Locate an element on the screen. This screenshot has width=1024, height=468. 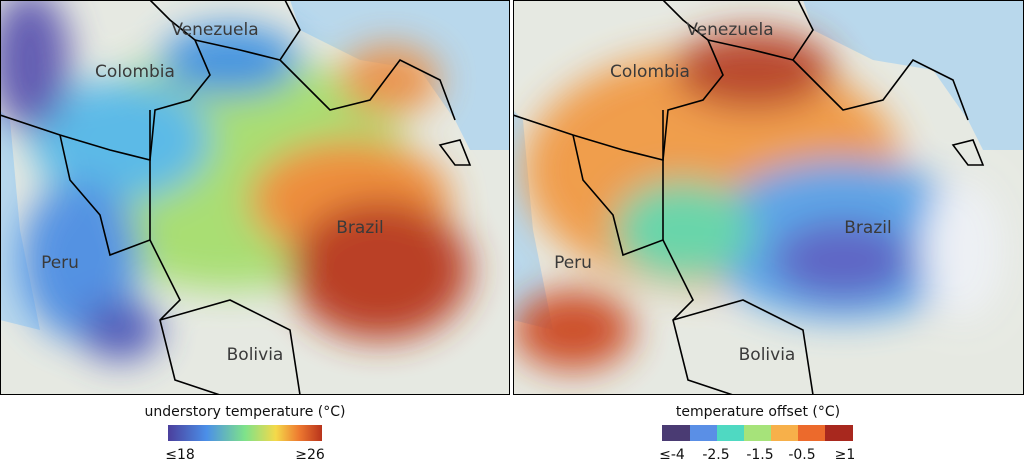
legend-tick: ≤-4 is located at coordinates (672, 455).